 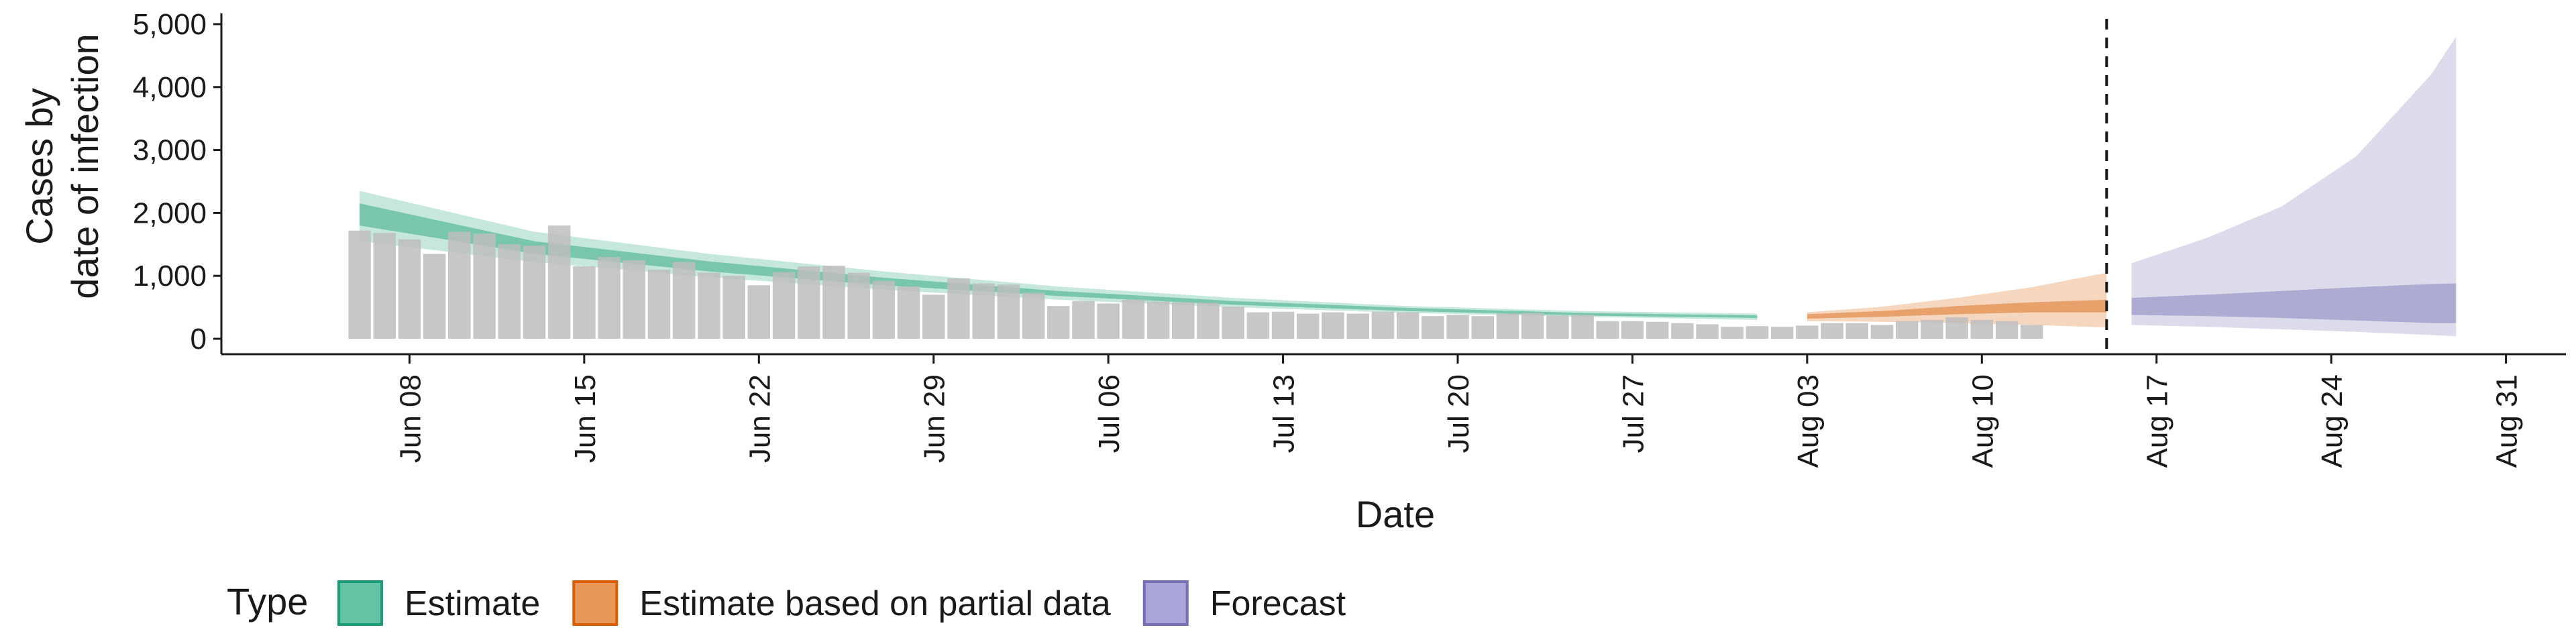 What do you see at coordinates (472, 603) in the screenshot?
I see `legend-label: Estimate` at bounding box center [472, 603].